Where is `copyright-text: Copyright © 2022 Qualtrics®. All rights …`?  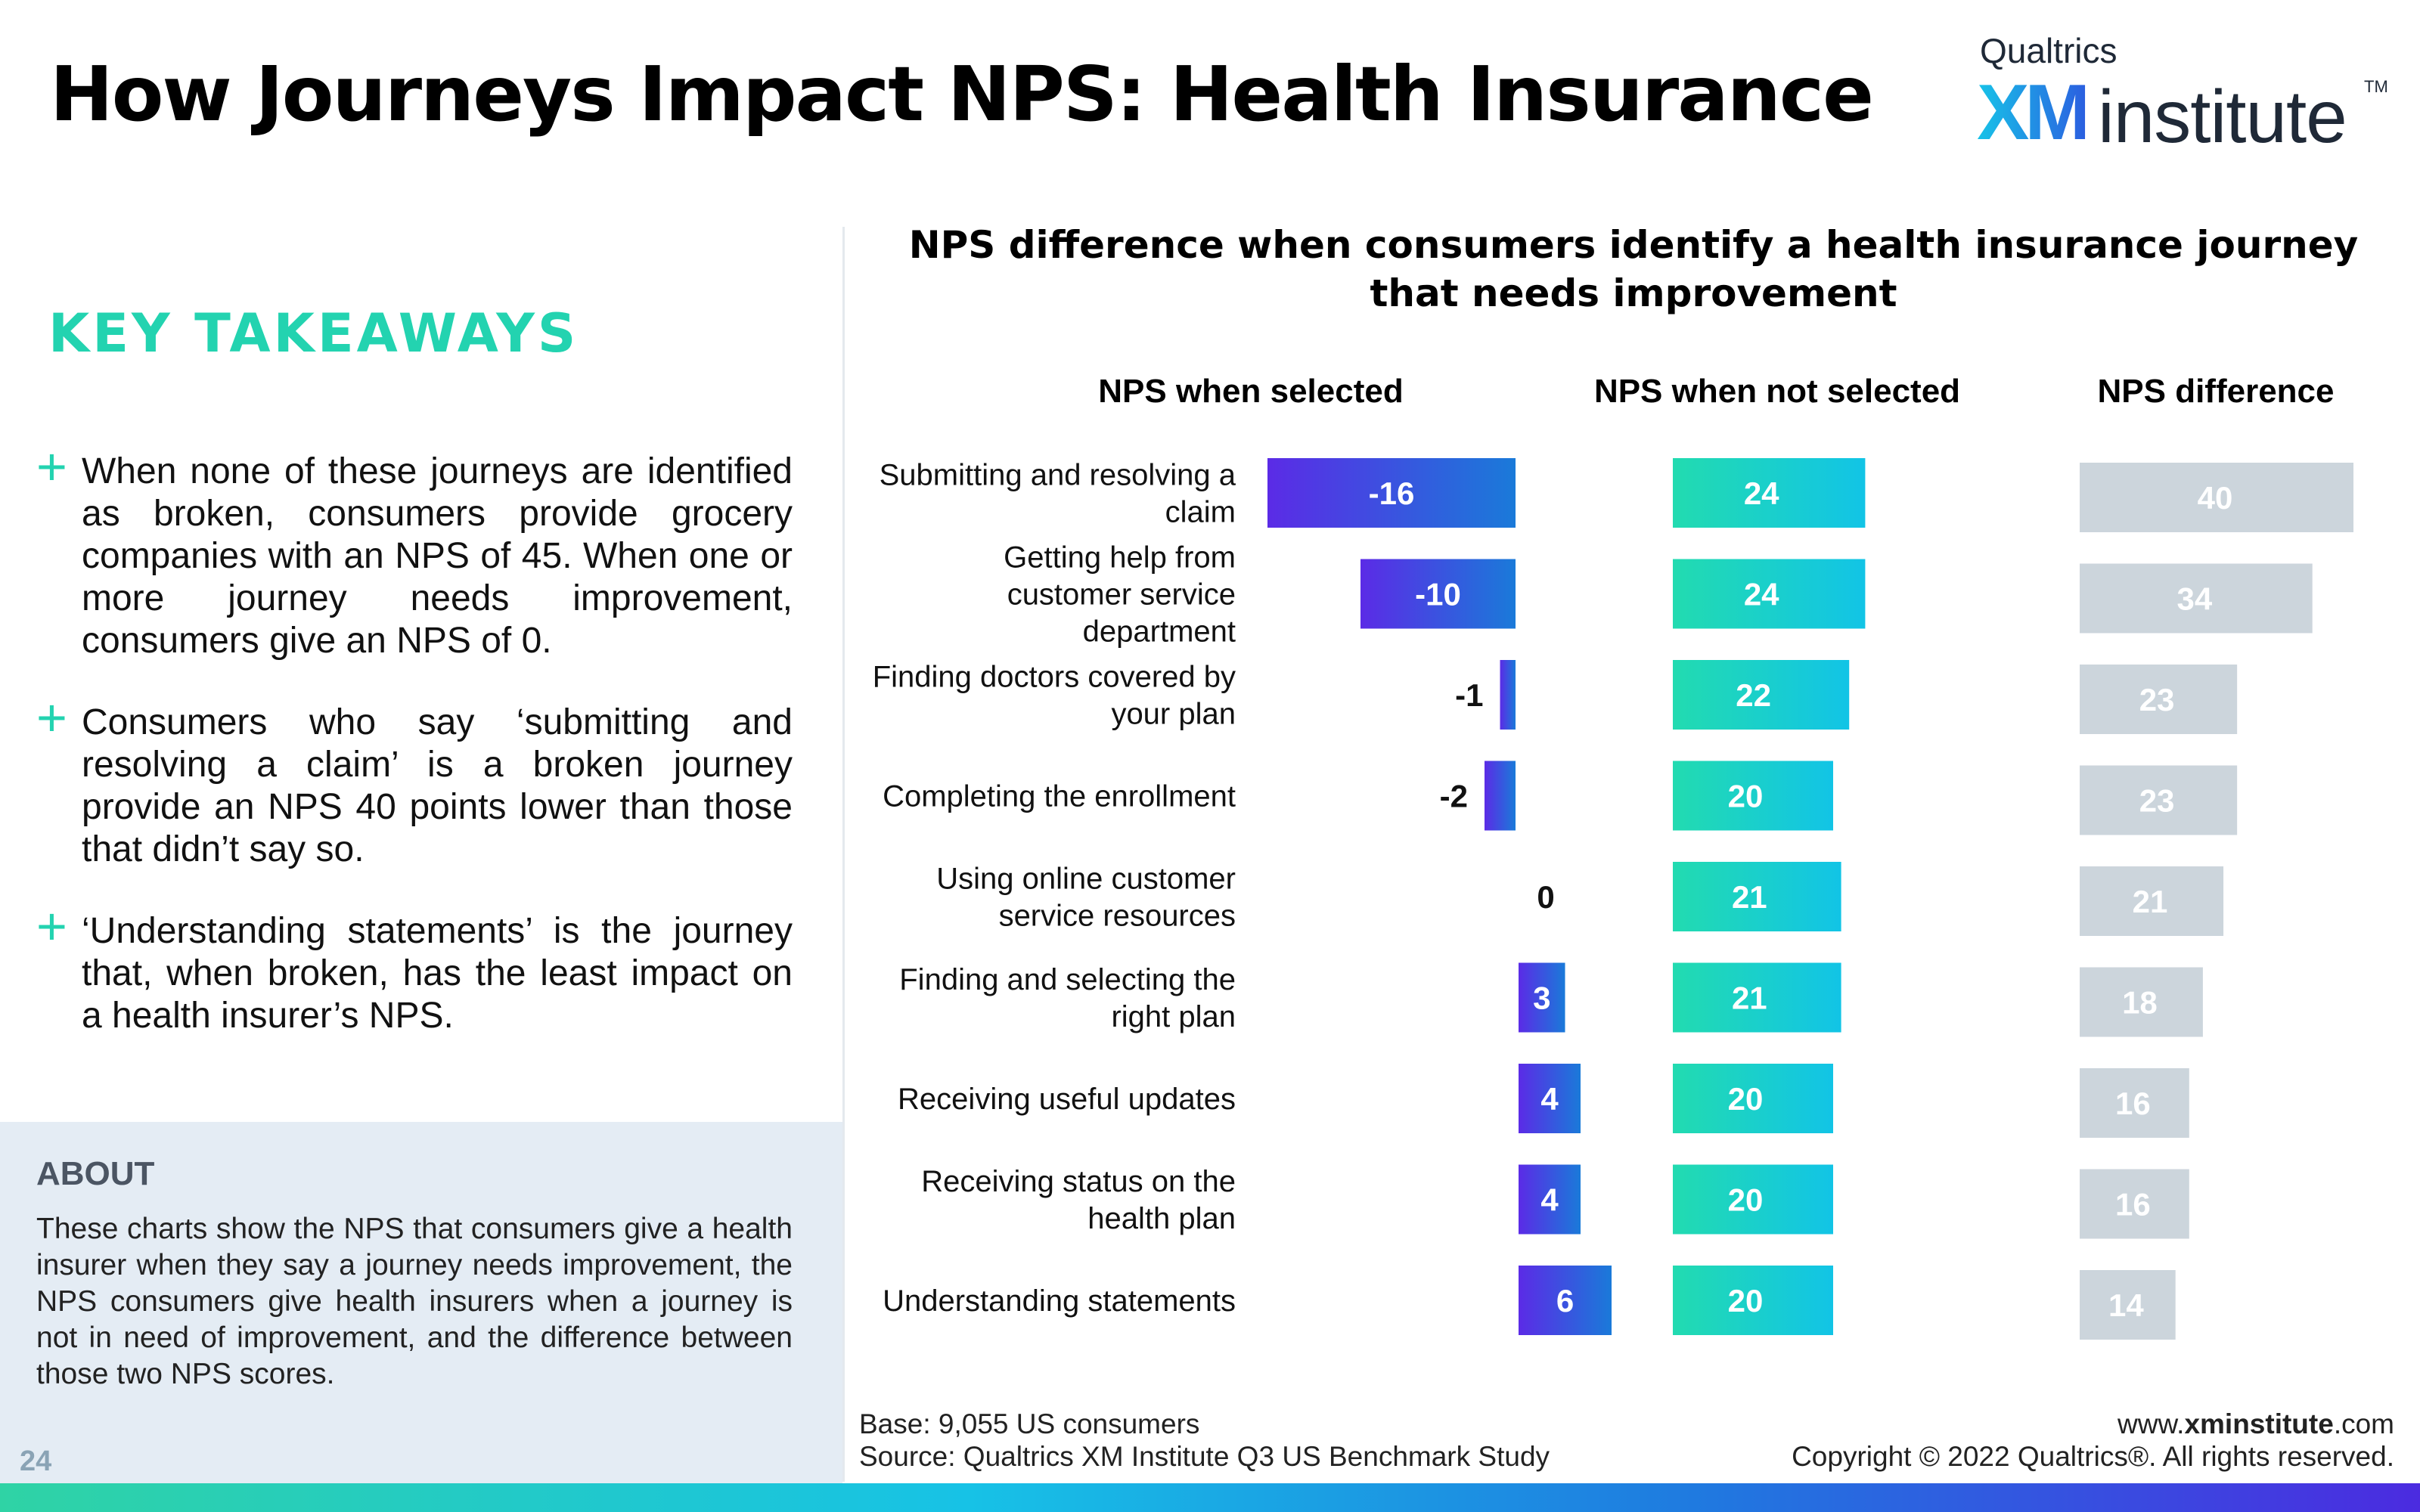
copyright-text: Copyright © 2022 Qualtrics®. All rights … is located at coordinates (2093, 1456).